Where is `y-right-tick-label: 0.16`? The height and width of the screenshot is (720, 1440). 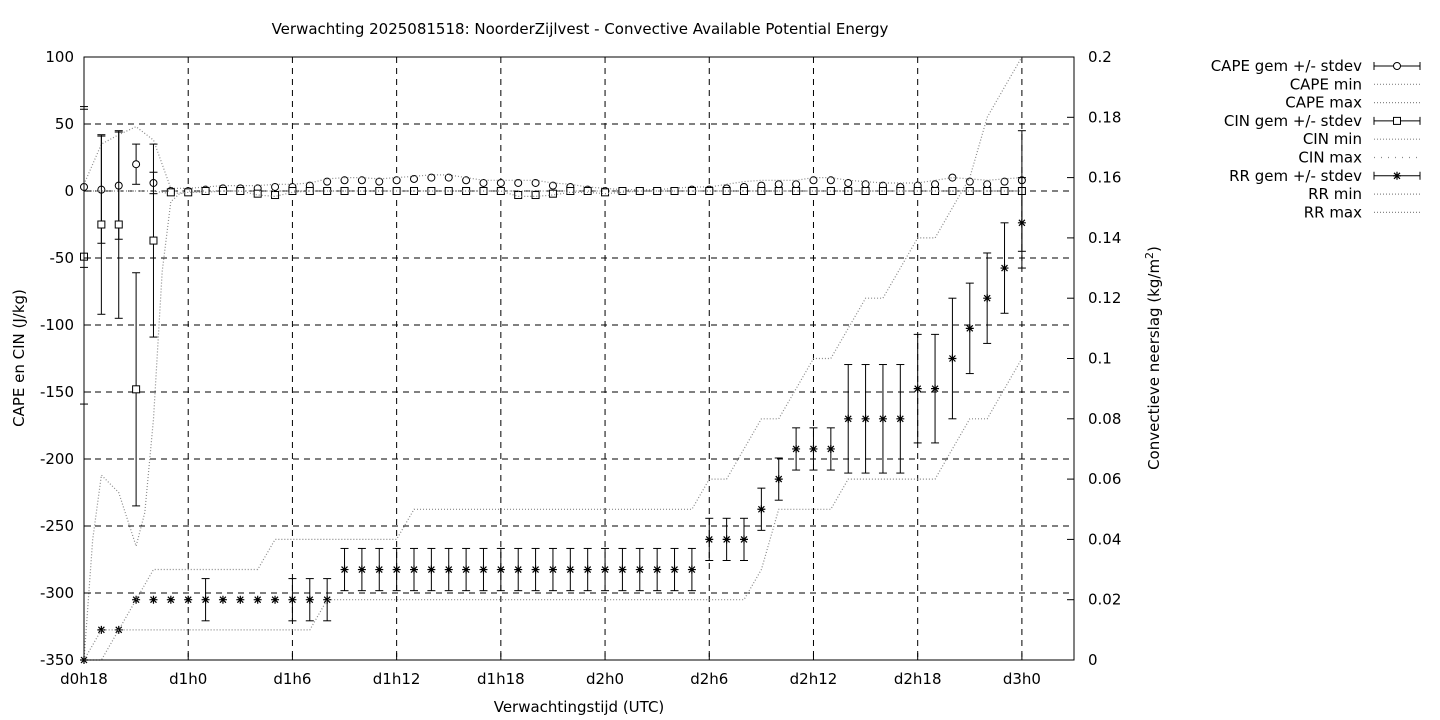
y-right-tick-label: 0.16 is located at coordinates (1104, 178).